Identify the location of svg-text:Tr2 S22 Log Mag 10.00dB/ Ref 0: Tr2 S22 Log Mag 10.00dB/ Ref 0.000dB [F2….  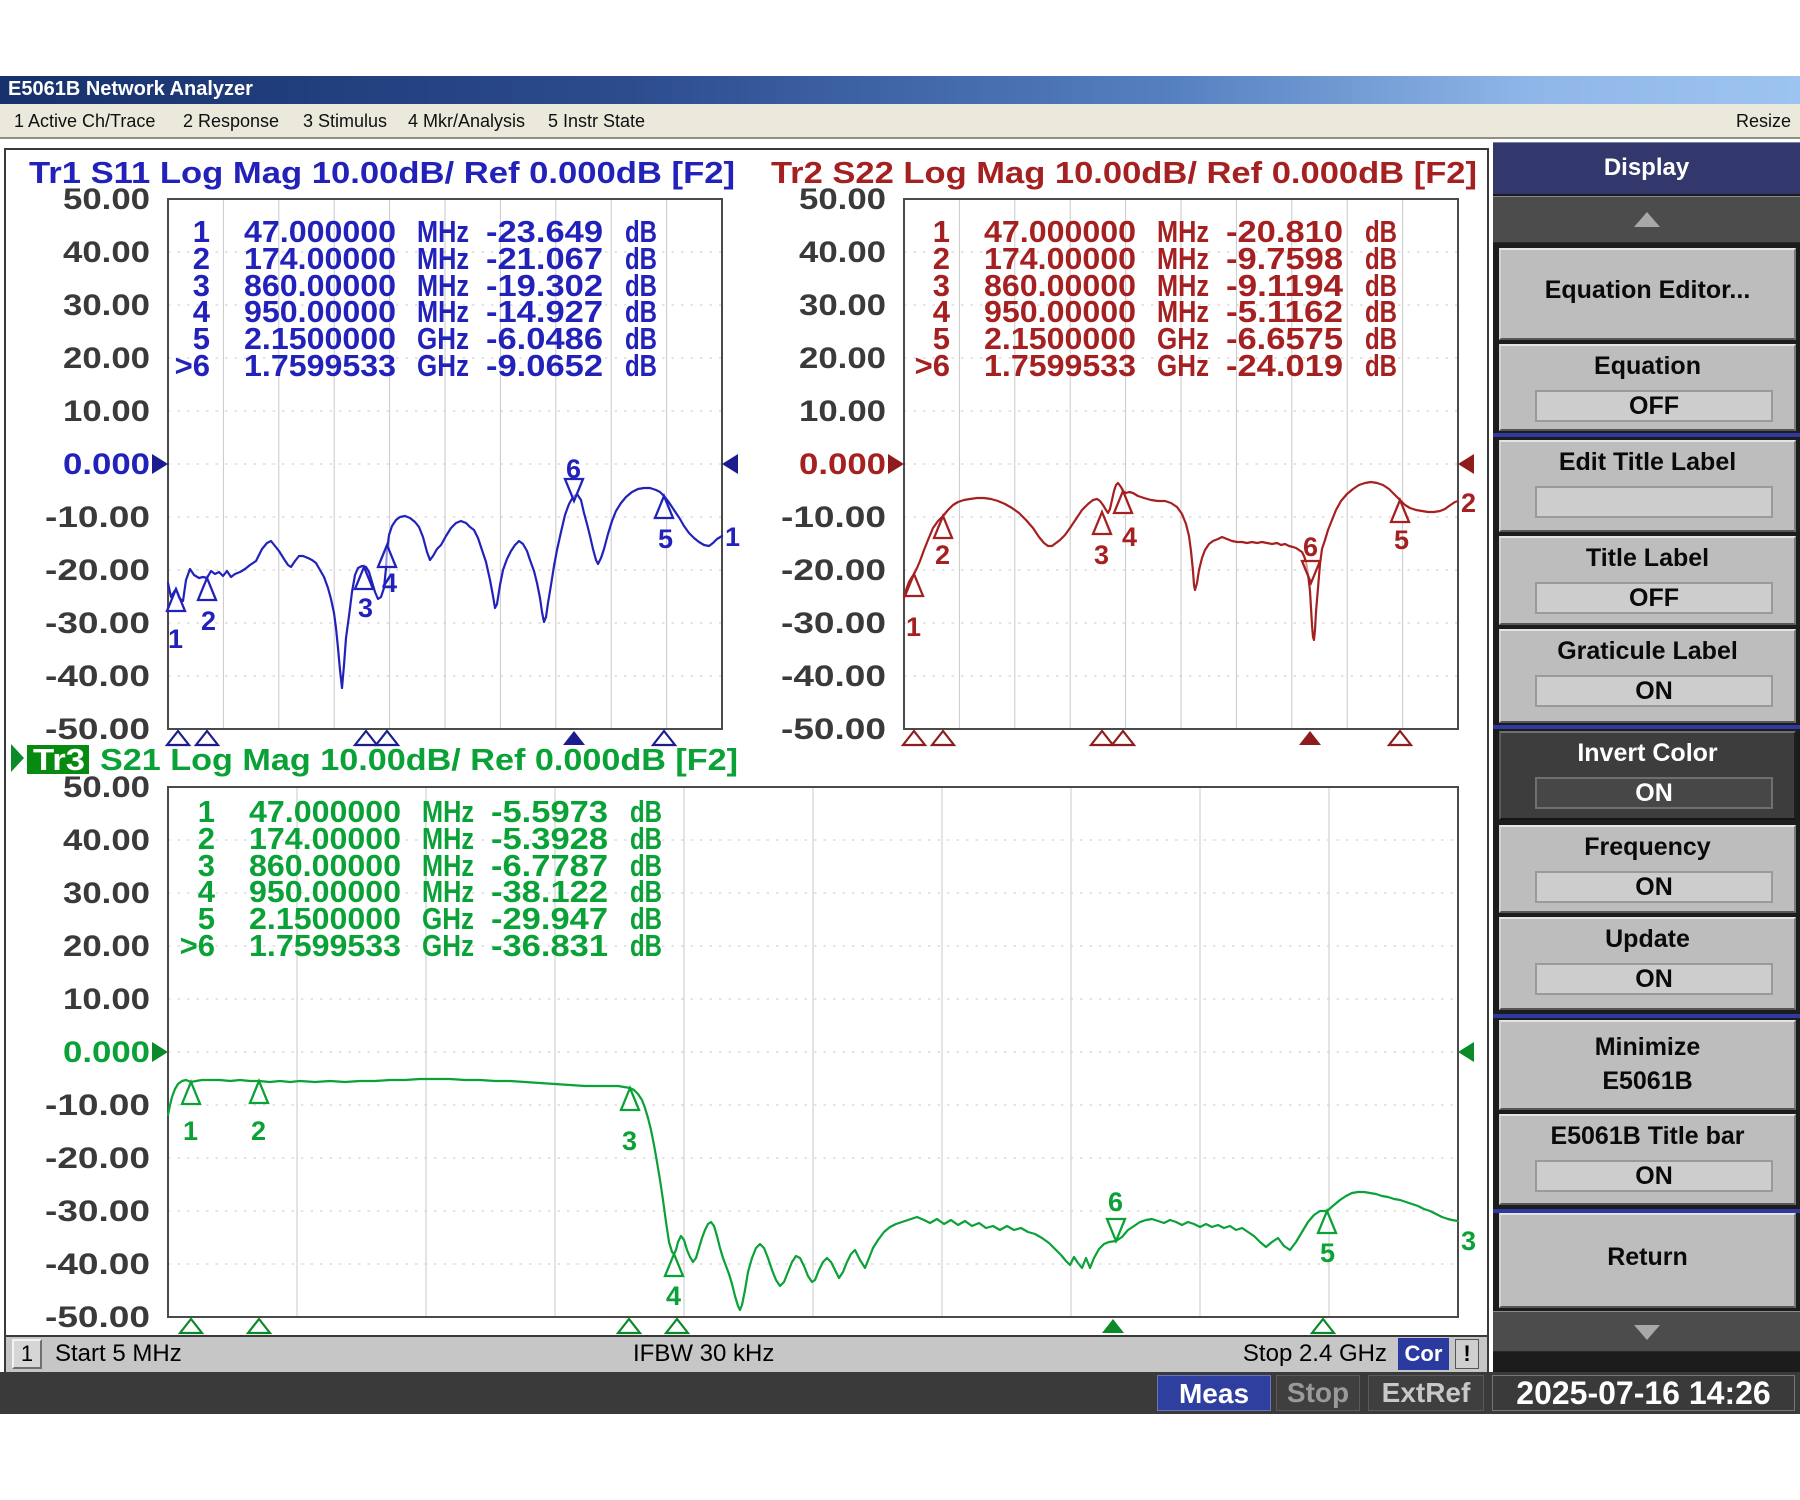
(1124, 172).